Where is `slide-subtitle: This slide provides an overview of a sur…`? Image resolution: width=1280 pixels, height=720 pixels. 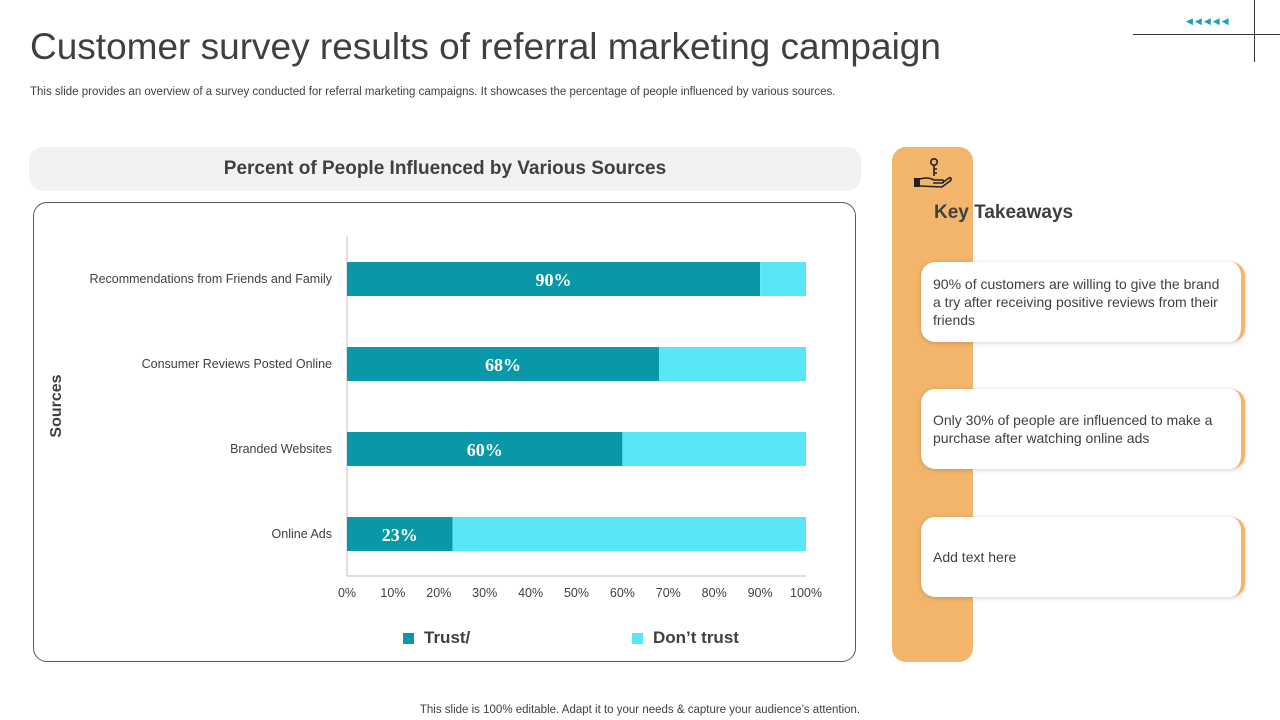
slide-subtitle: This slide provides an overview of a sur… is located at coordinates (433, 92).